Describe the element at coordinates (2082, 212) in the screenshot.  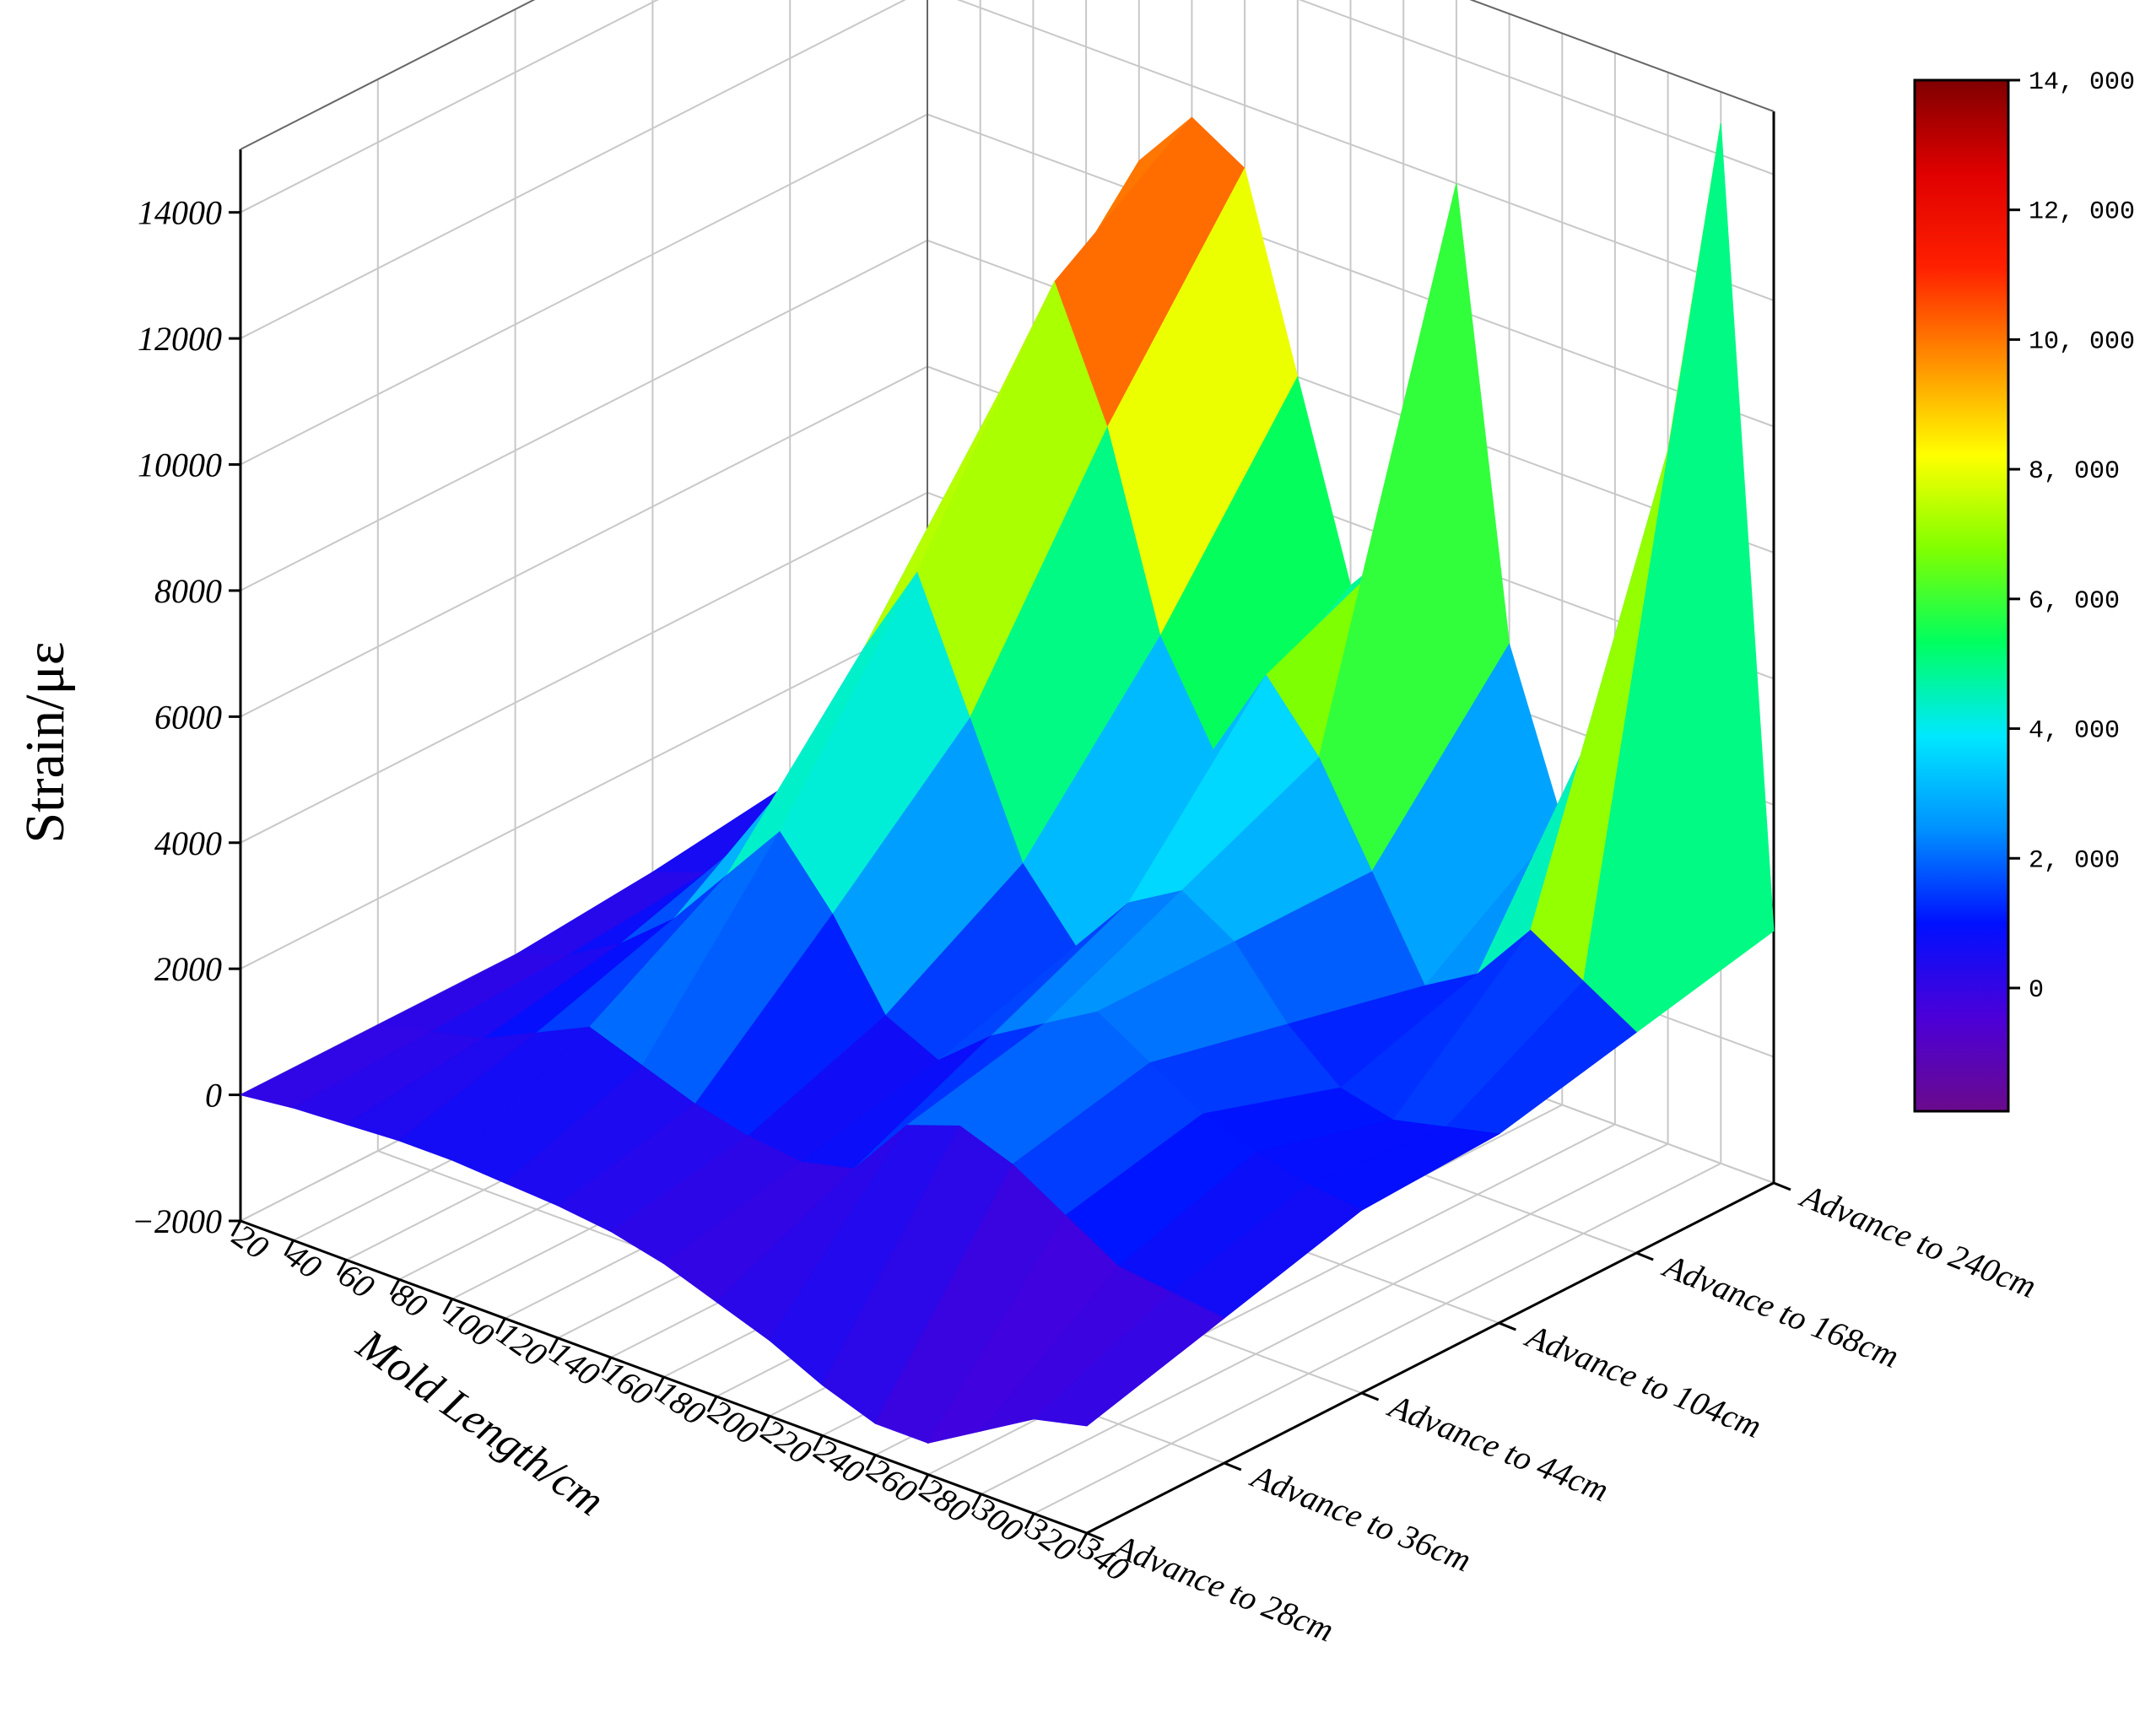
I see `colorbar-tick-label: 12, 000` at that location.